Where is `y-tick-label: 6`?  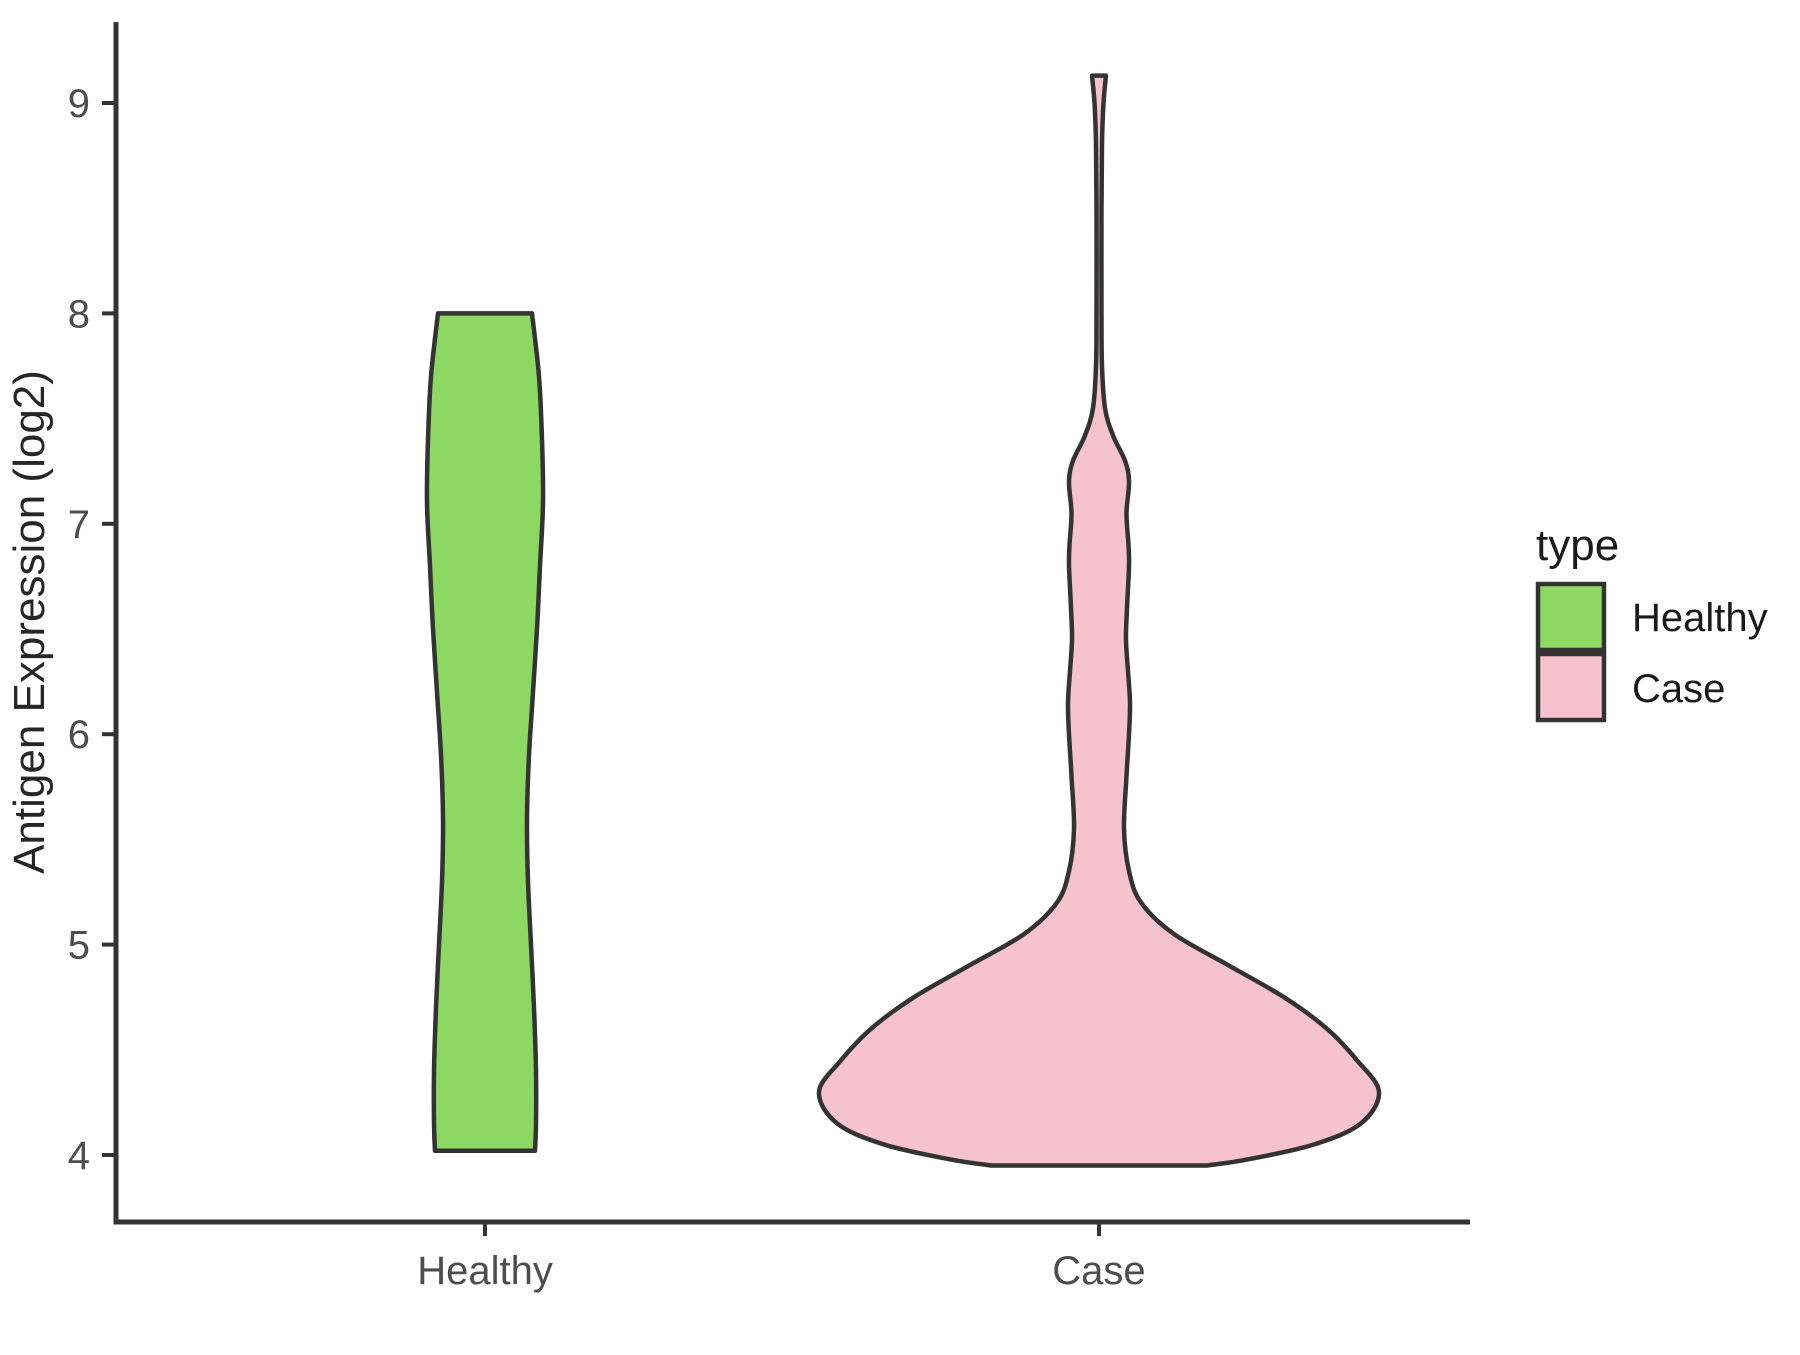 y-tick-label: 6 is located at coordinates (79, 735).